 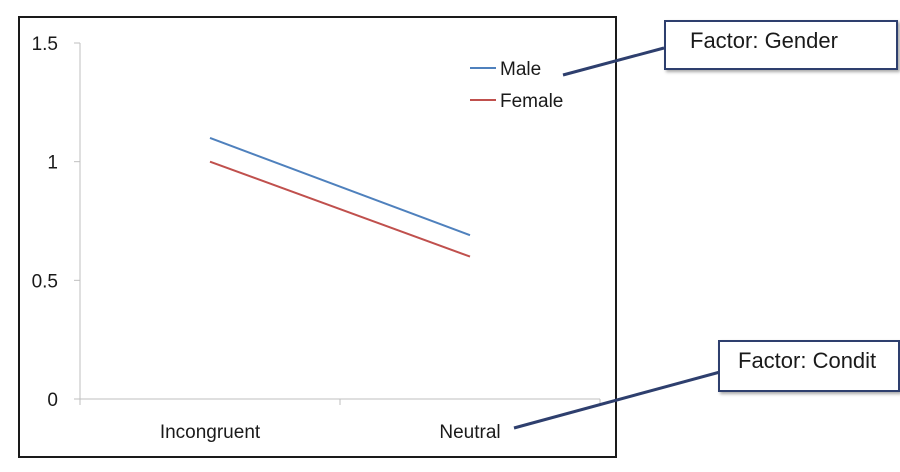 I want to click on gender-factor-label: Factor: Gender, so click(x=764, y=40).